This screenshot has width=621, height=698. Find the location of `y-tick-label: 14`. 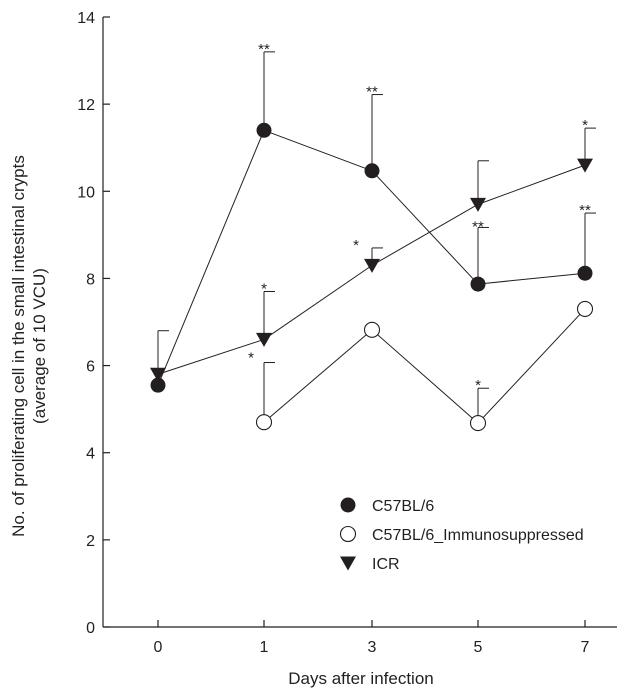

y-tick-label: 14 is located at coordinates (86, 18).